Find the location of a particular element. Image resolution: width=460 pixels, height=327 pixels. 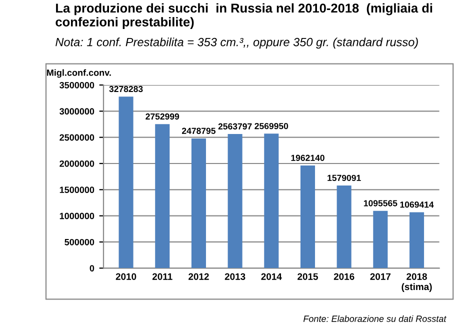

data-label: 1069414 is located at coordinates (417, 204).